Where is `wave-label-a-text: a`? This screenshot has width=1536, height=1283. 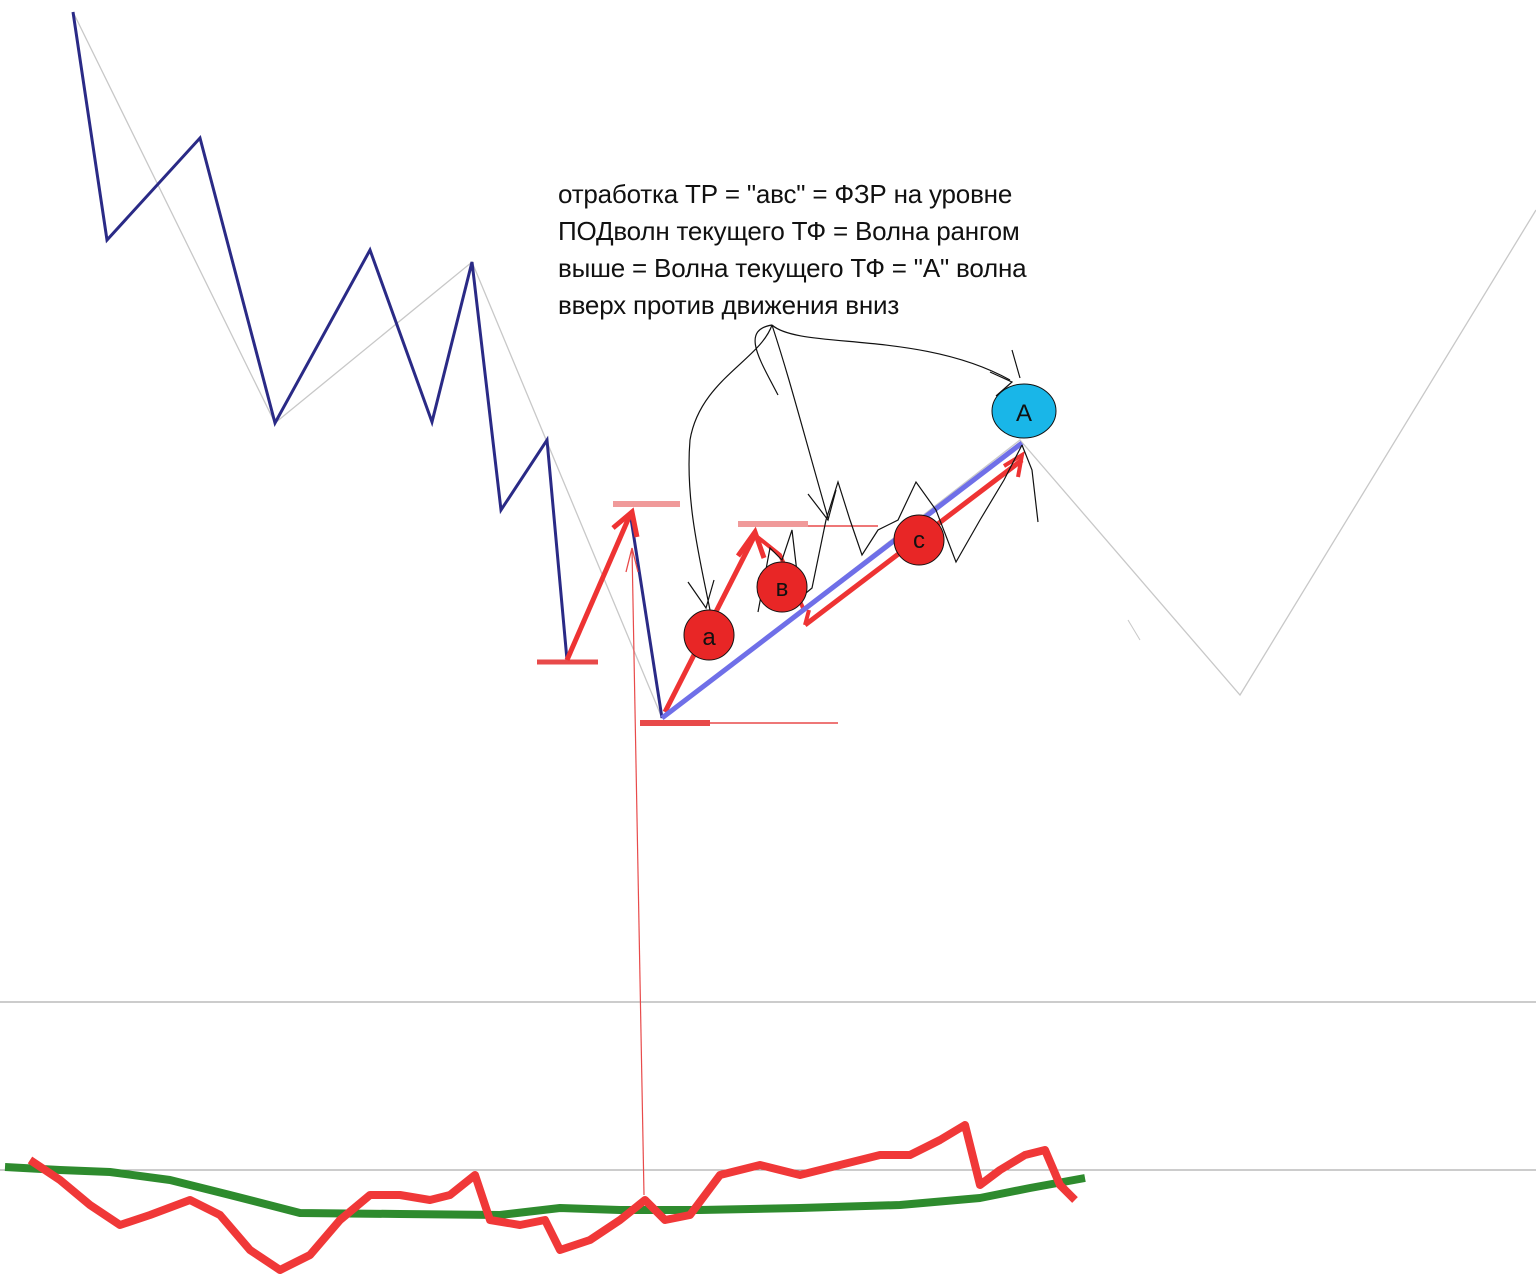
wave-label-a-text: a is located at coordinates (709, 637).